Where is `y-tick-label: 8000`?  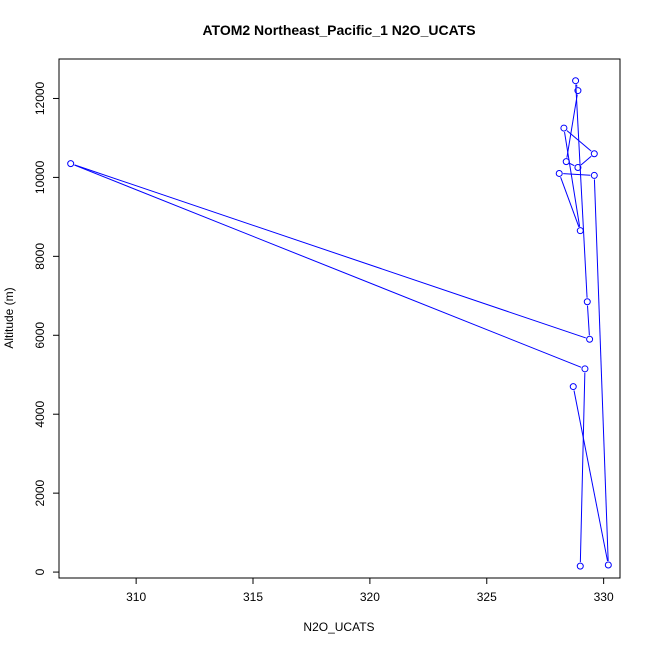 y-tick-label: 8000 is located at coordinates (40, 256).